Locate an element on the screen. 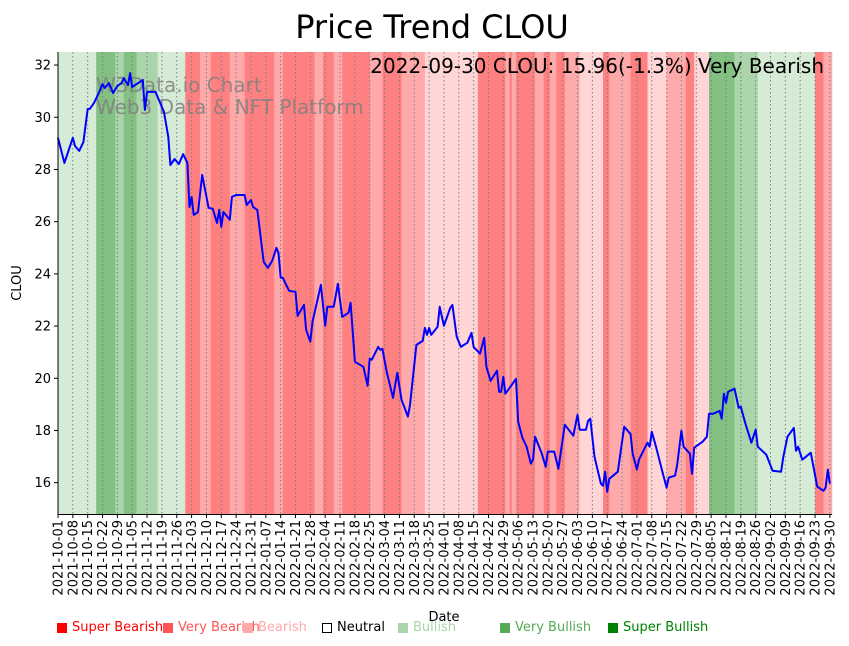 This screenshot has height=646, width=849. legend-item-very-bullish: Very Bullish is located at coordinates (545, 627).